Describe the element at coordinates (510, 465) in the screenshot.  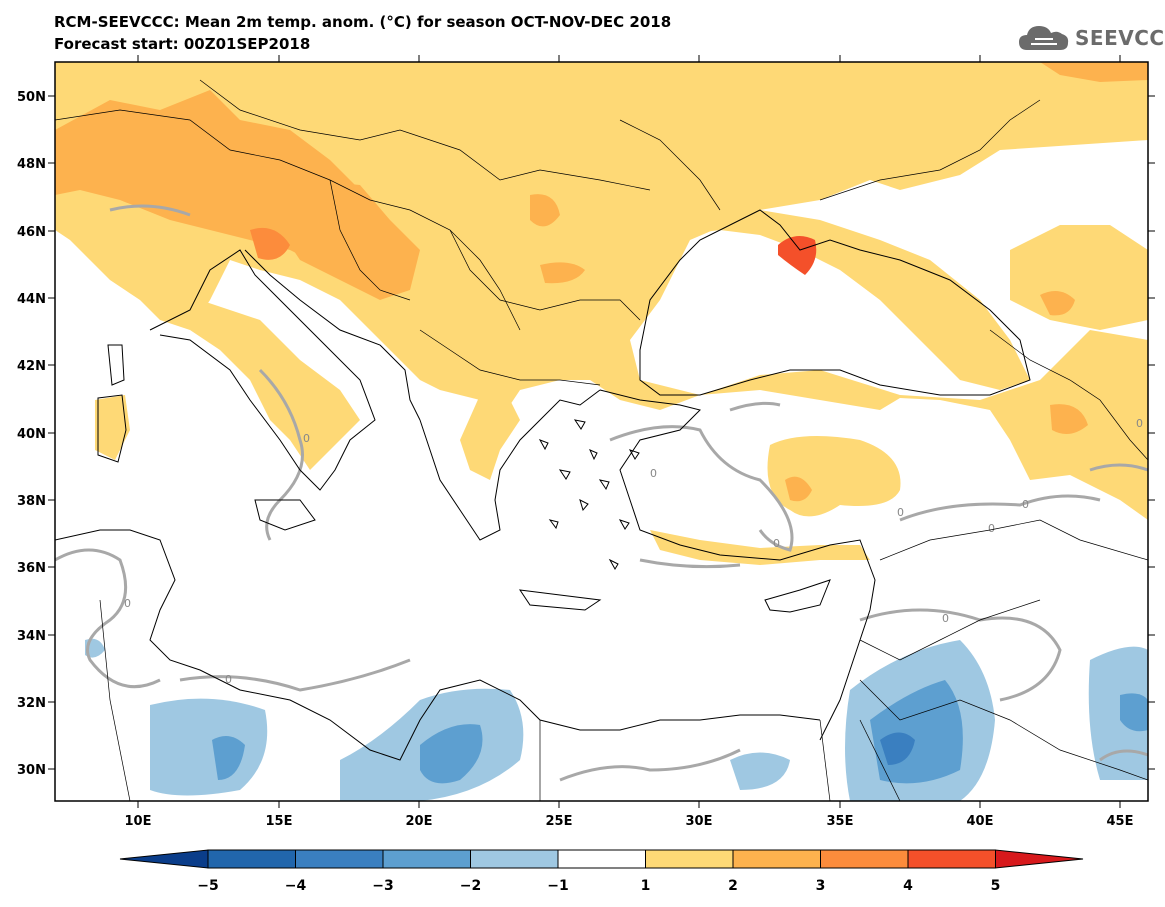
I see `coastline-greece` at that location.